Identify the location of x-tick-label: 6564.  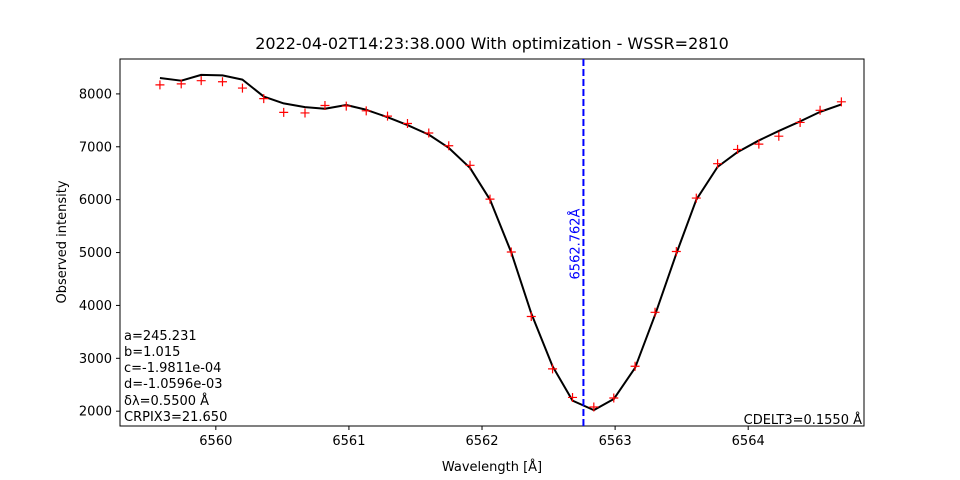
(748, 441).